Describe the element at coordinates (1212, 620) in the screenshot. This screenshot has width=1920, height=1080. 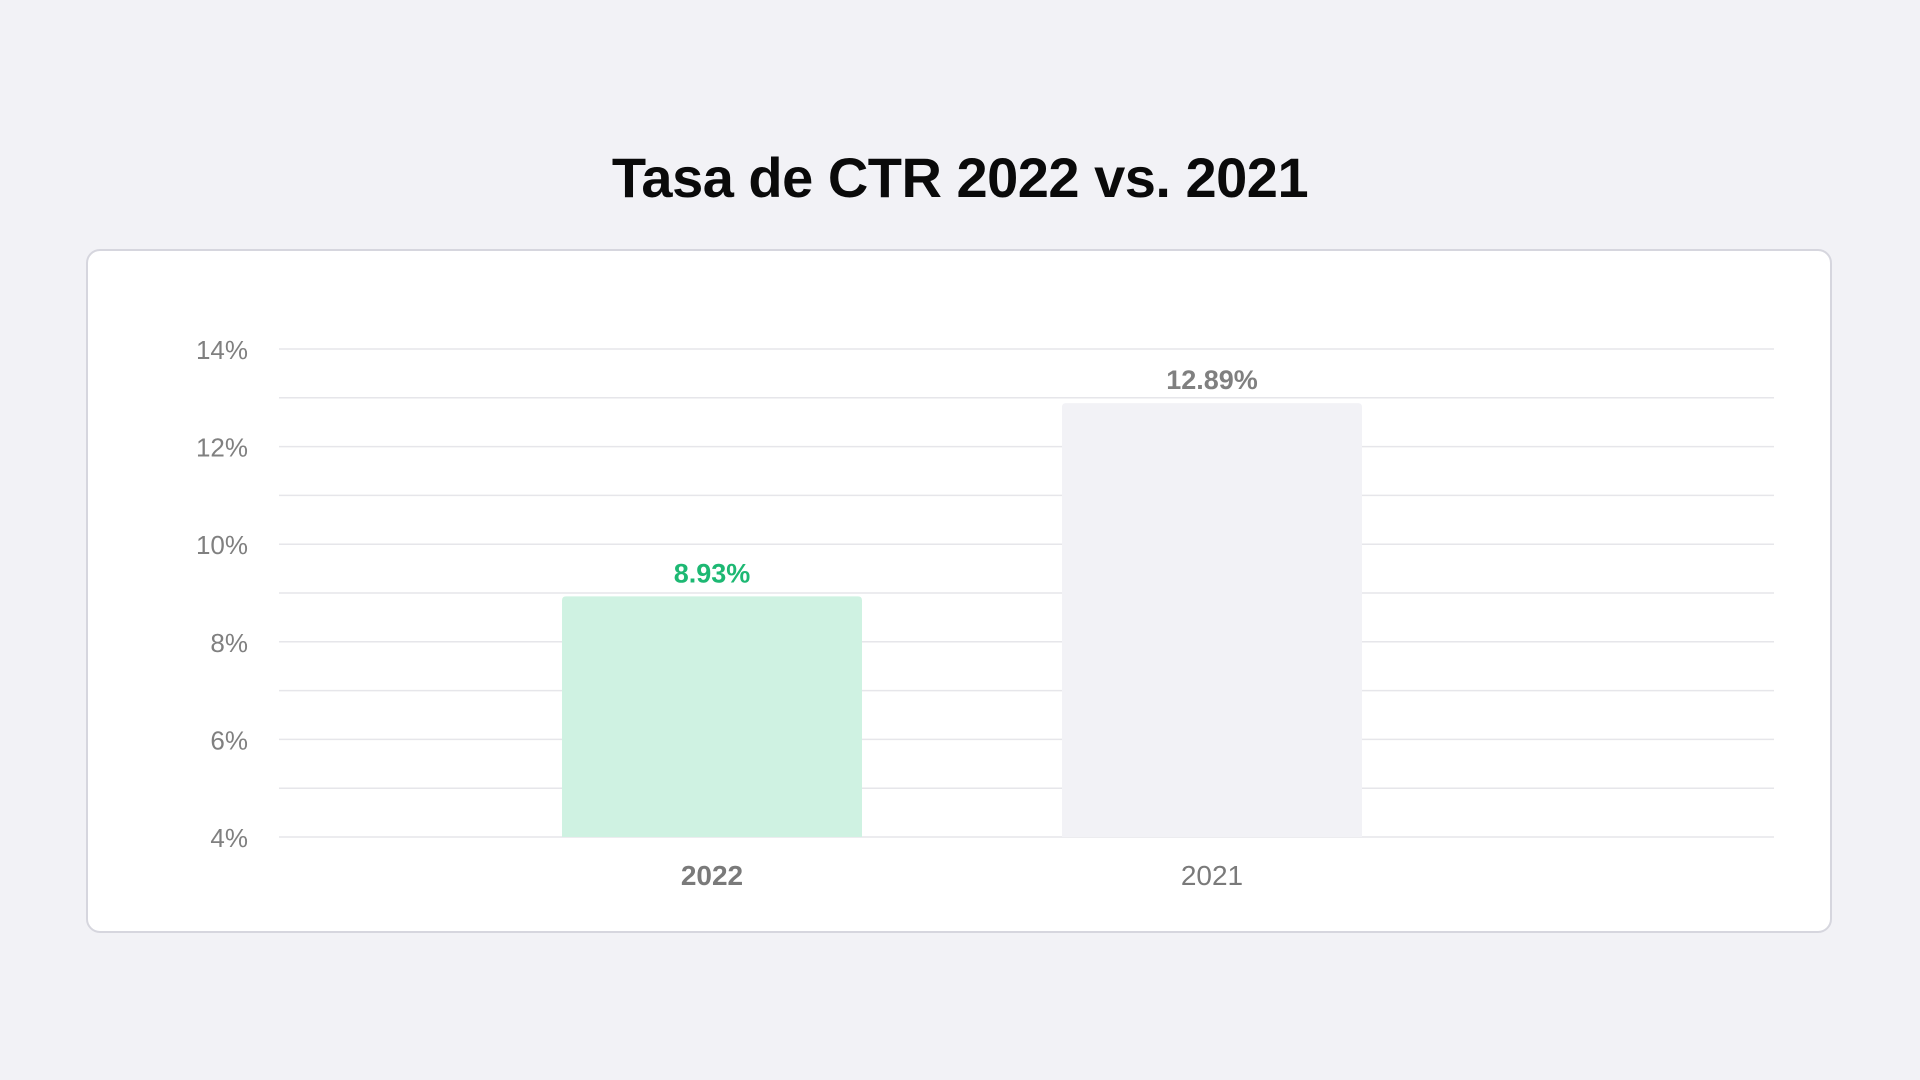
I see `bar-2021` at that location.